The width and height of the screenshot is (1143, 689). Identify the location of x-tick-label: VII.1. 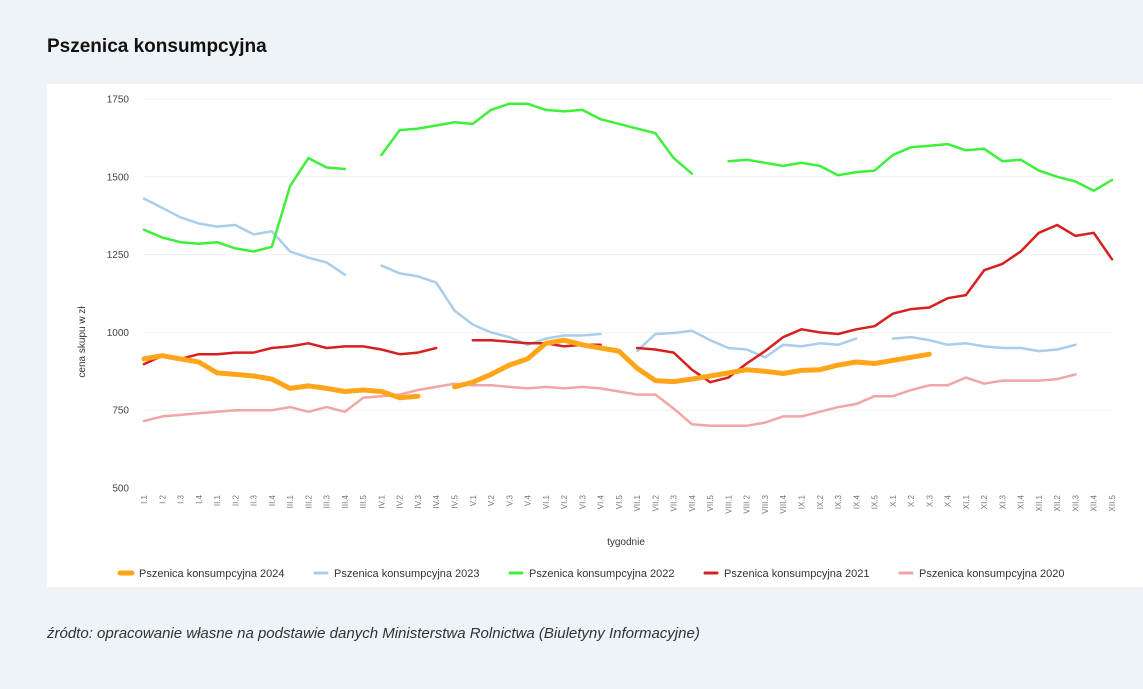
(637, 502).